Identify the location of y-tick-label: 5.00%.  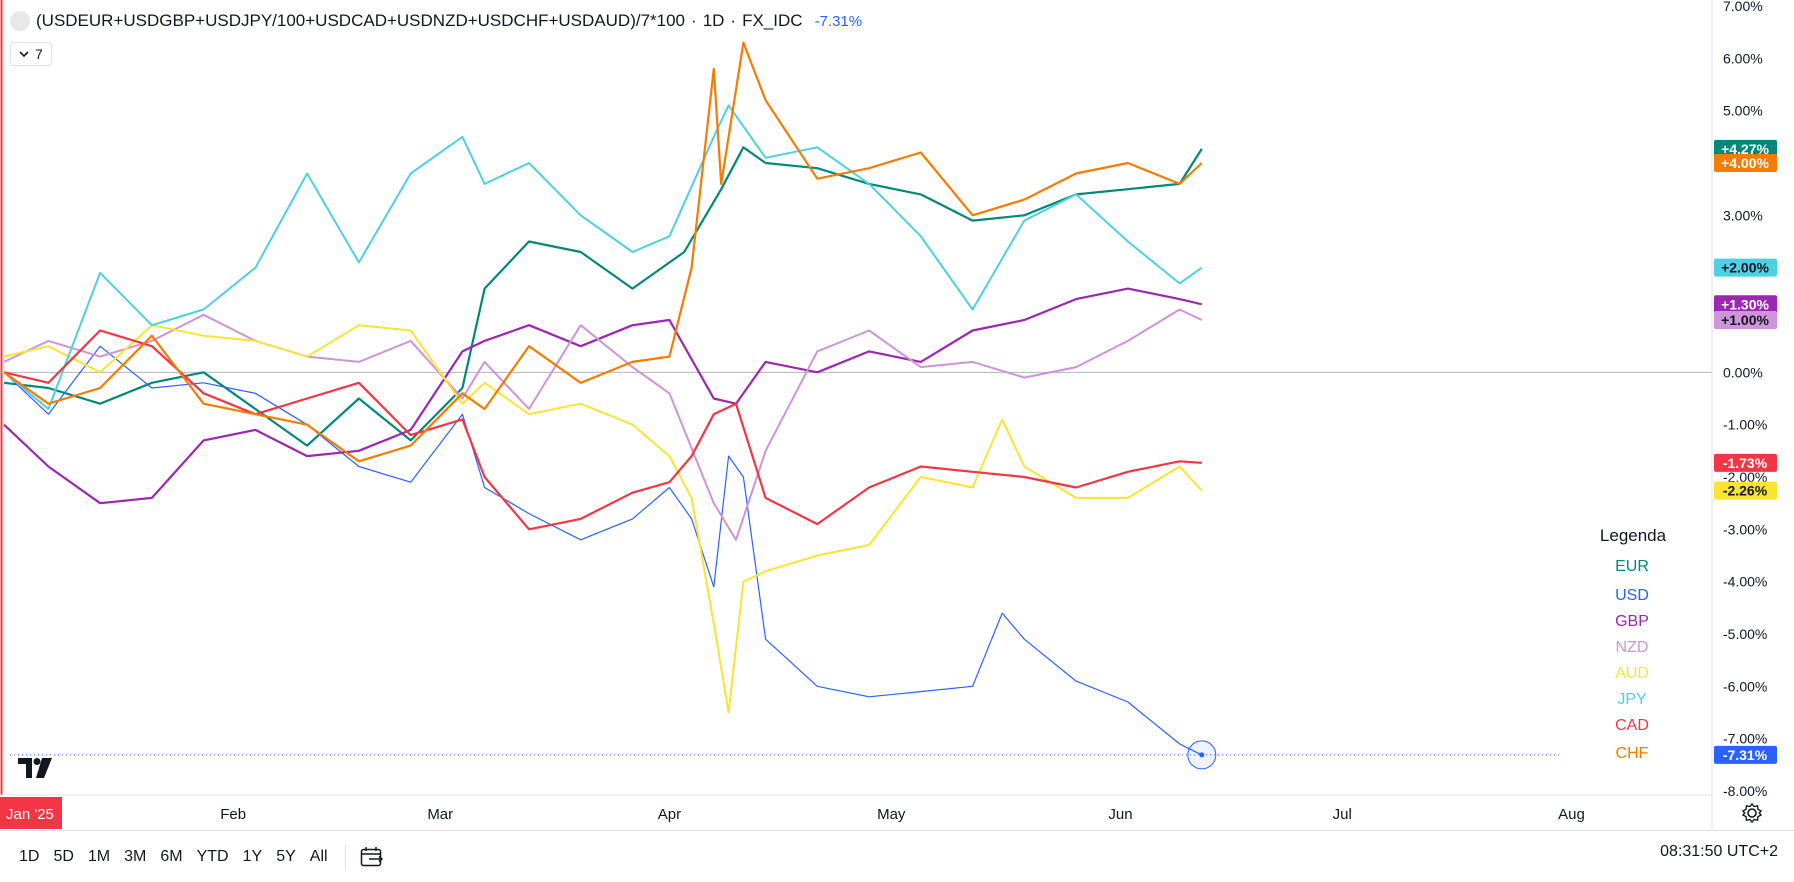
(1743, 111).